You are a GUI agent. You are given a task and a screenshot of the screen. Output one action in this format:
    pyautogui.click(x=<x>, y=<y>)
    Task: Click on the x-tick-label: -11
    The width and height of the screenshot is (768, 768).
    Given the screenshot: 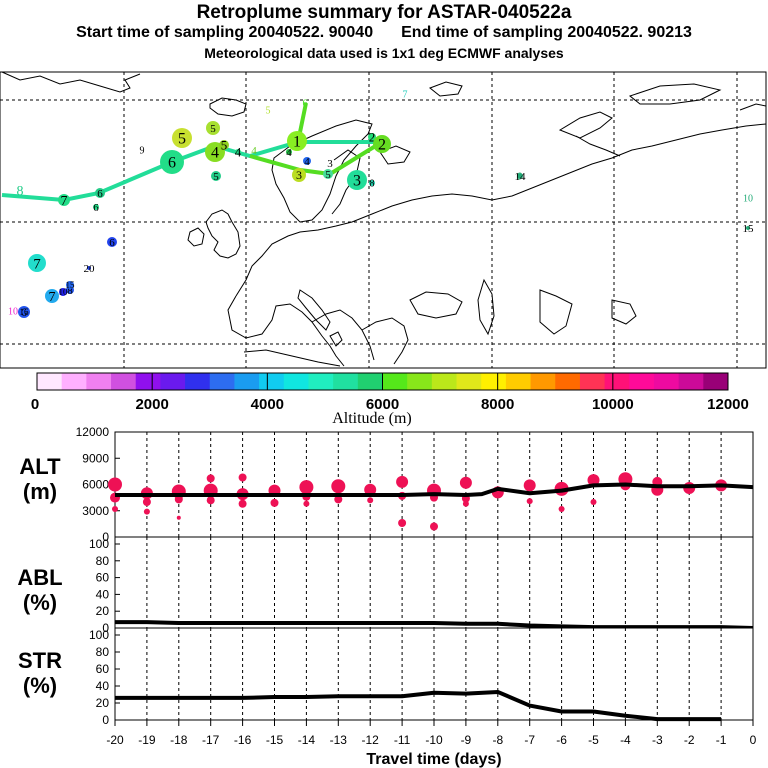 What is the action you would take?
    pyautogui.click(x=402, y=740)
    